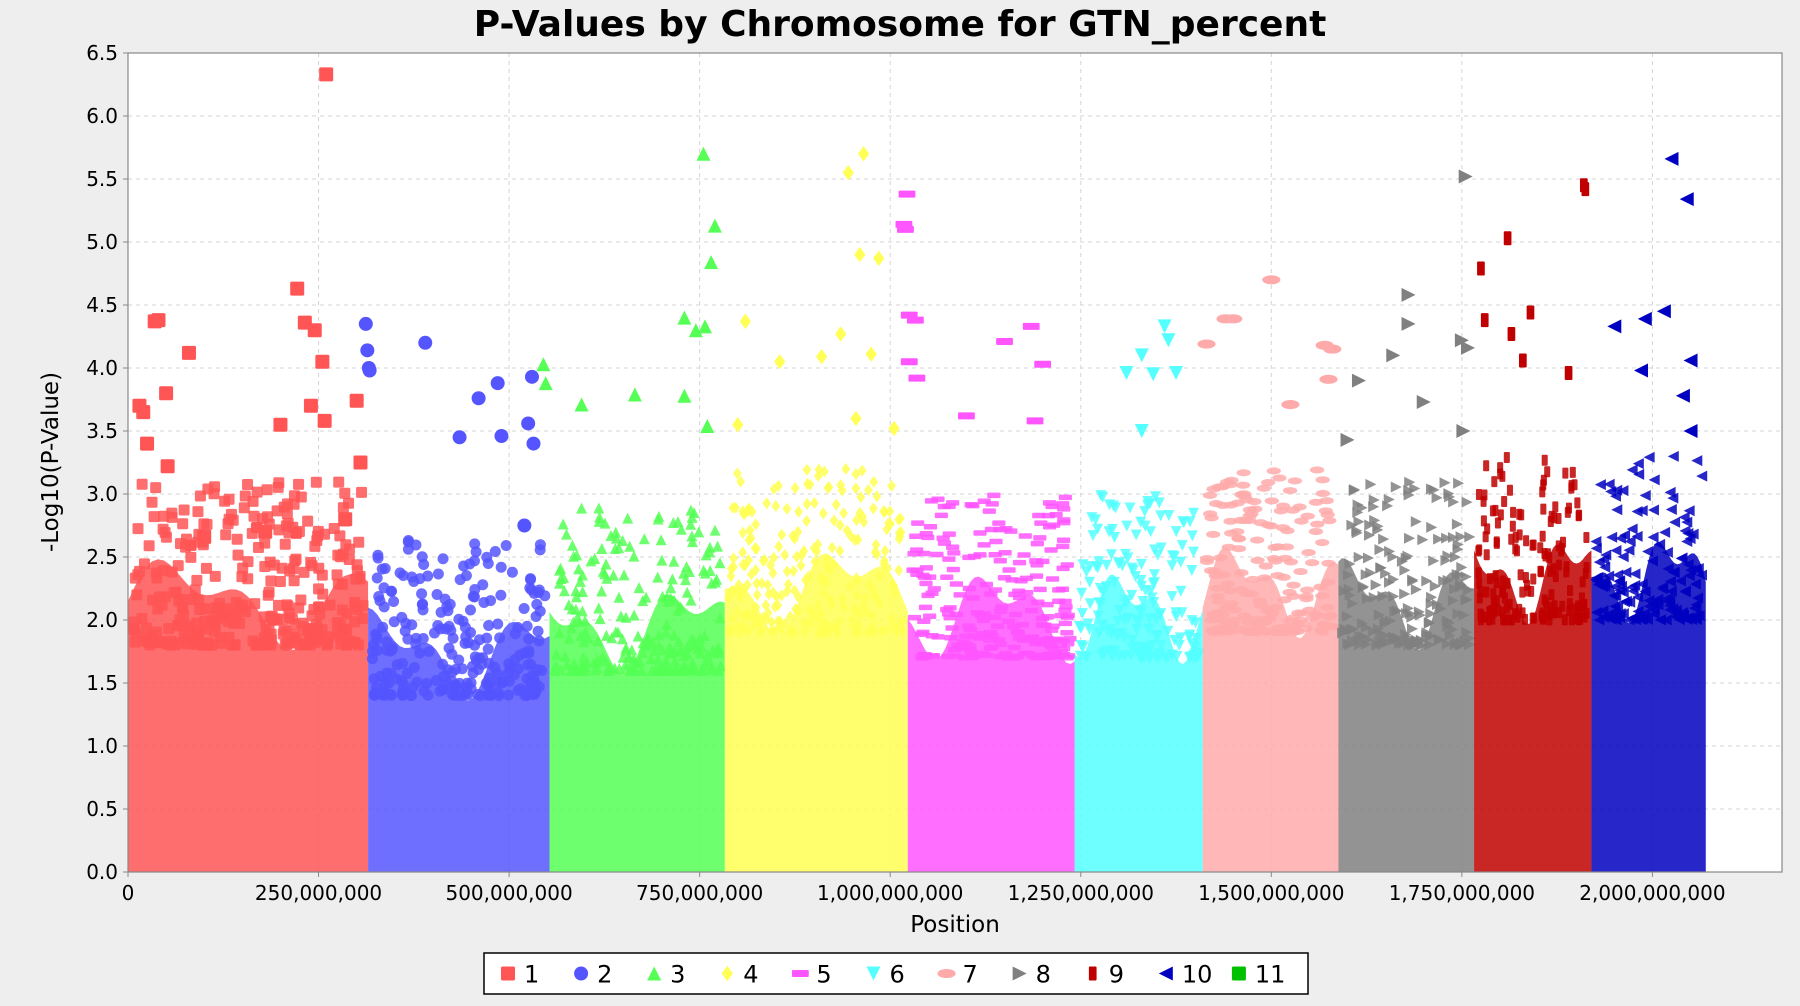  What do you see at coordinates (1271, 280) in the screenshot?
I see `peak-point-chr7` at bounding box center [1271, 280].